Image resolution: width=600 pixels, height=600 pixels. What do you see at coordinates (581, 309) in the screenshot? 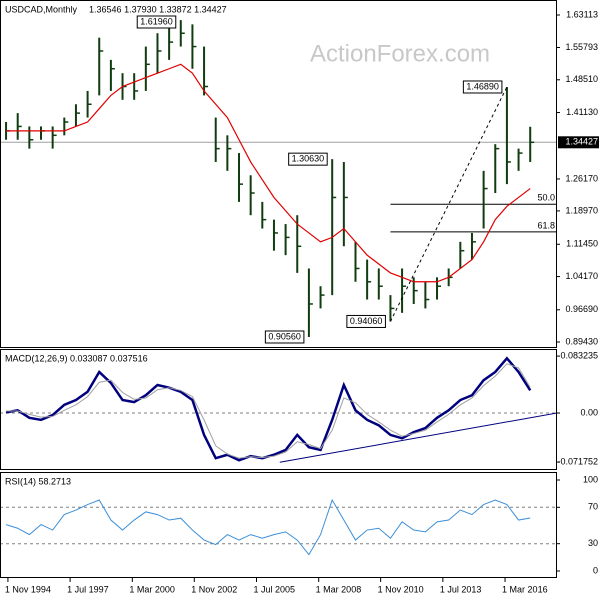
I see `y-tick-label: 0.96690` at bounding box center [581, 309].